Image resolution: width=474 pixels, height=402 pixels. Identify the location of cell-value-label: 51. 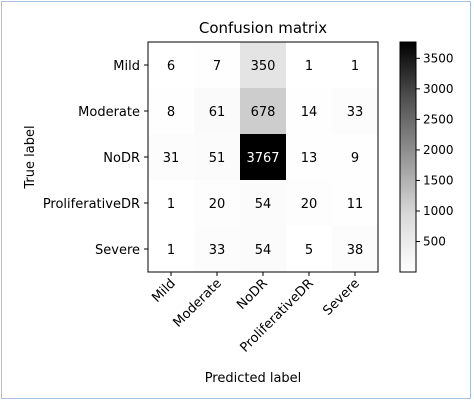
(217, 158).